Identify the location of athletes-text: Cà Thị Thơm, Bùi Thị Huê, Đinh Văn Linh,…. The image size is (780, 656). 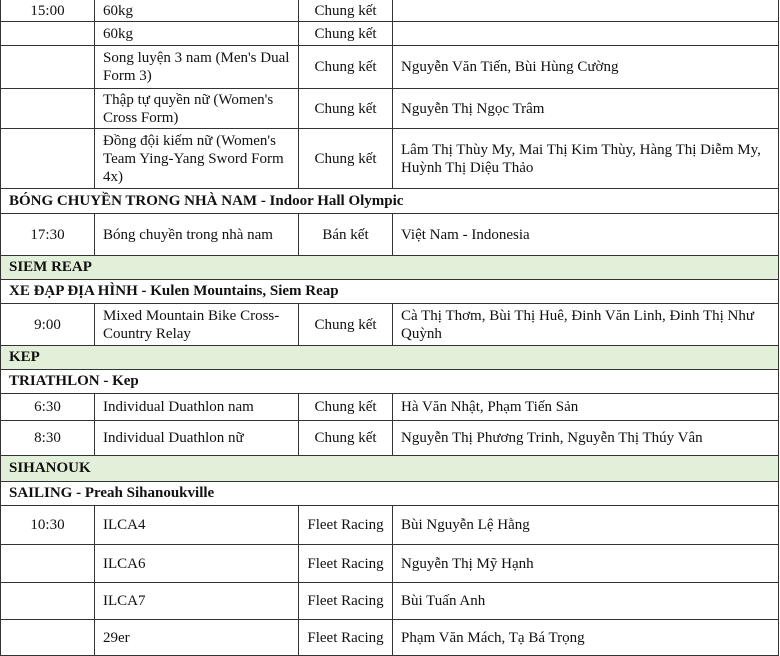
(578, 324).